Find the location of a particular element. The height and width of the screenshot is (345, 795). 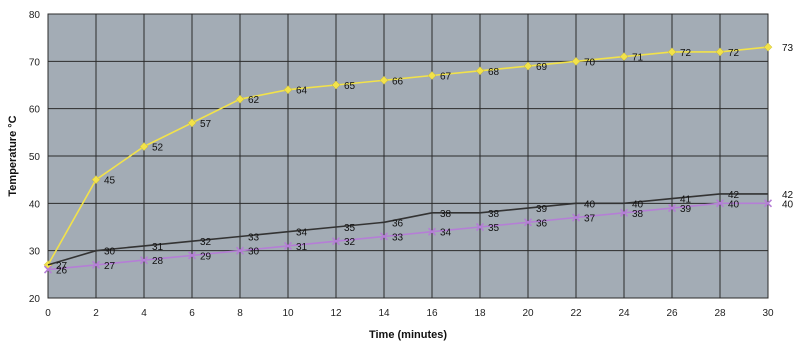

data-label: 71 is located at coordinates (638, 58).